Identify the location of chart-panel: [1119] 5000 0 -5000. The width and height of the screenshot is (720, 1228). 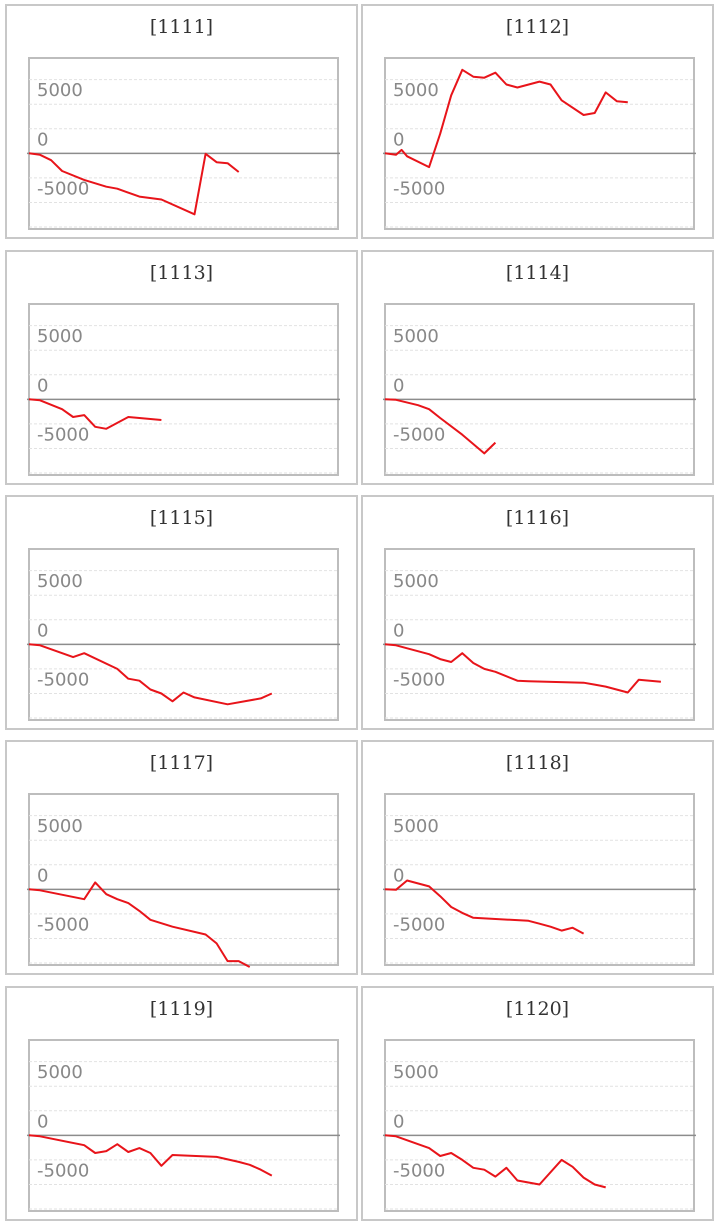
(181, 1103).